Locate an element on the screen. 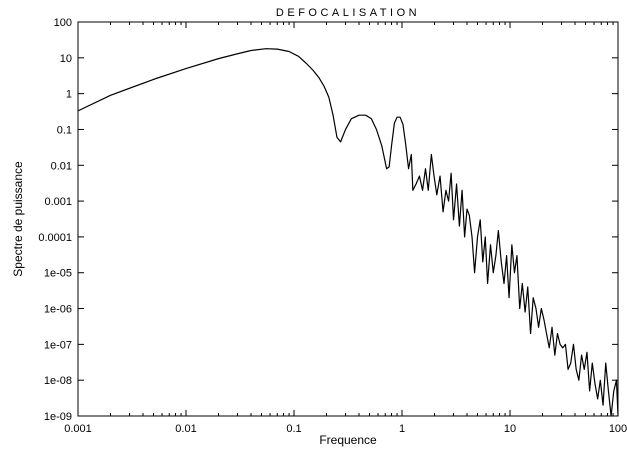 The image size is (627, 450). x-tick-label: 1 is located at coordinates (402, 429).